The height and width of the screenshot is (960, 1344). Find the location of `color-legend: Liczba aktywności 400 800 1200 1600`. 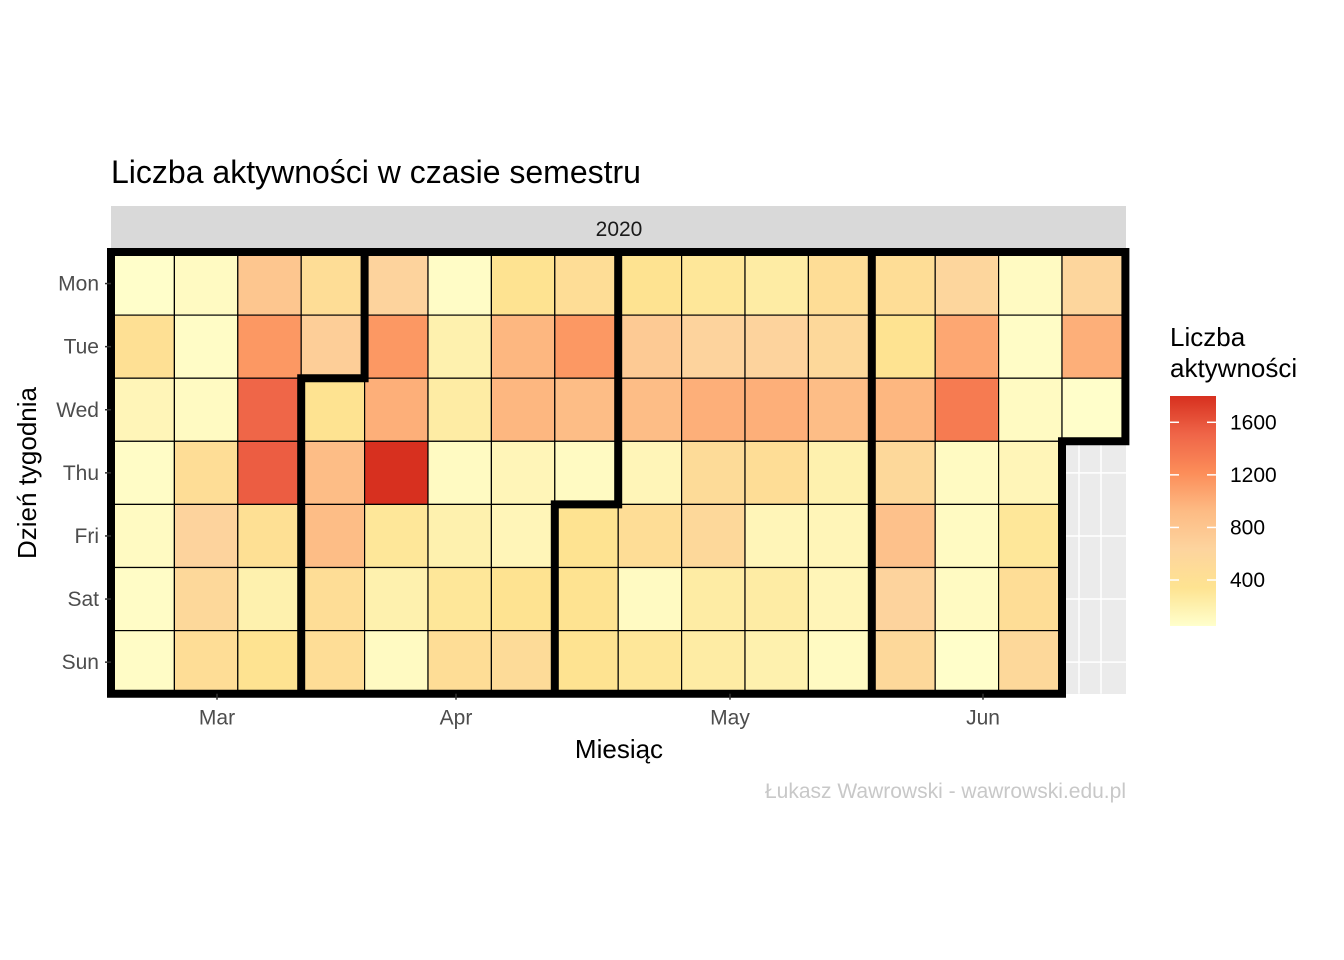

color-legend: Liczba aktywności 400 800 1200 1600 is located at coordinates (1233, 474).